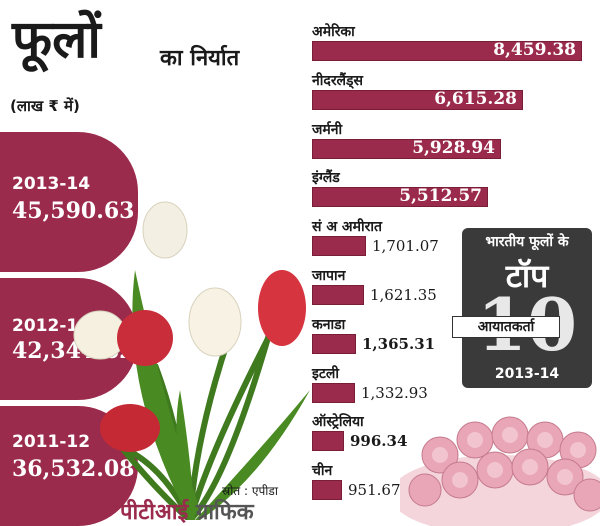 This screenshot has height=526, width=600. I want to click on top10-heading: भारतीय फूलों के, so click(527, 242).